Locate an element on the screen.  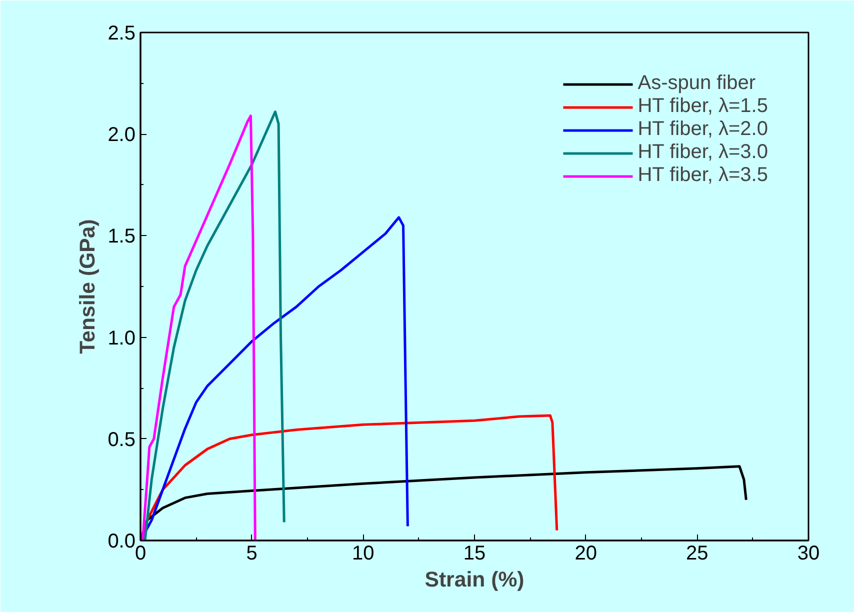
x-tick-label: 25 is located at coordinates (697, 553).